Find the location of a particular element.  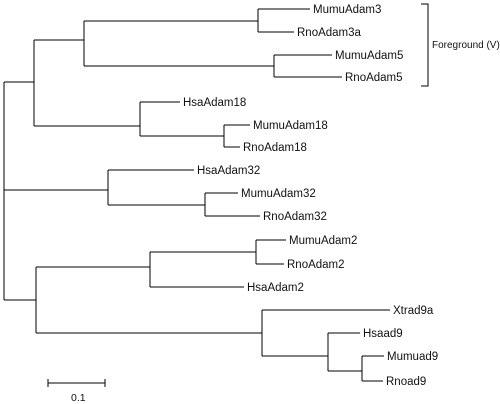

tip-label: MumuAdam3 is located at coordinates (347, 10).